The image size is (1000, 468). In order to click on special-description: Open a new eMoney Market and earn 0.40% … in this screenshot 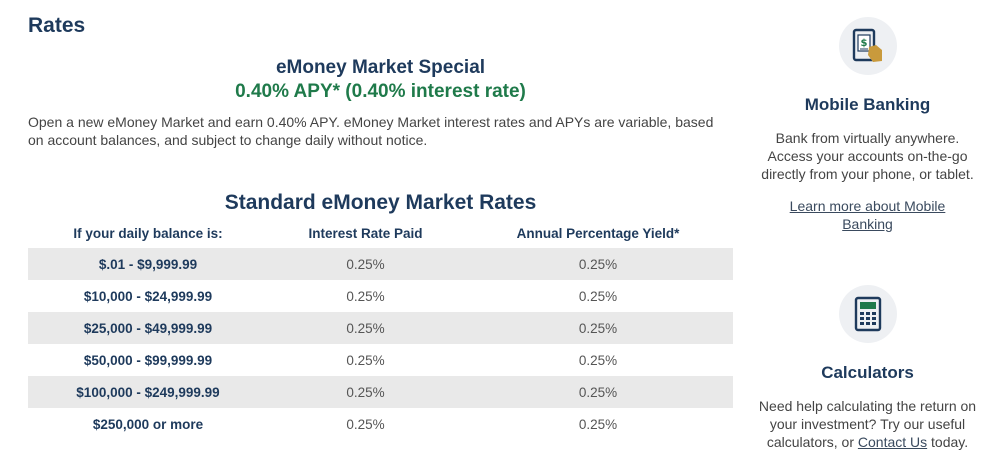, I will do `click(371, 131)`.